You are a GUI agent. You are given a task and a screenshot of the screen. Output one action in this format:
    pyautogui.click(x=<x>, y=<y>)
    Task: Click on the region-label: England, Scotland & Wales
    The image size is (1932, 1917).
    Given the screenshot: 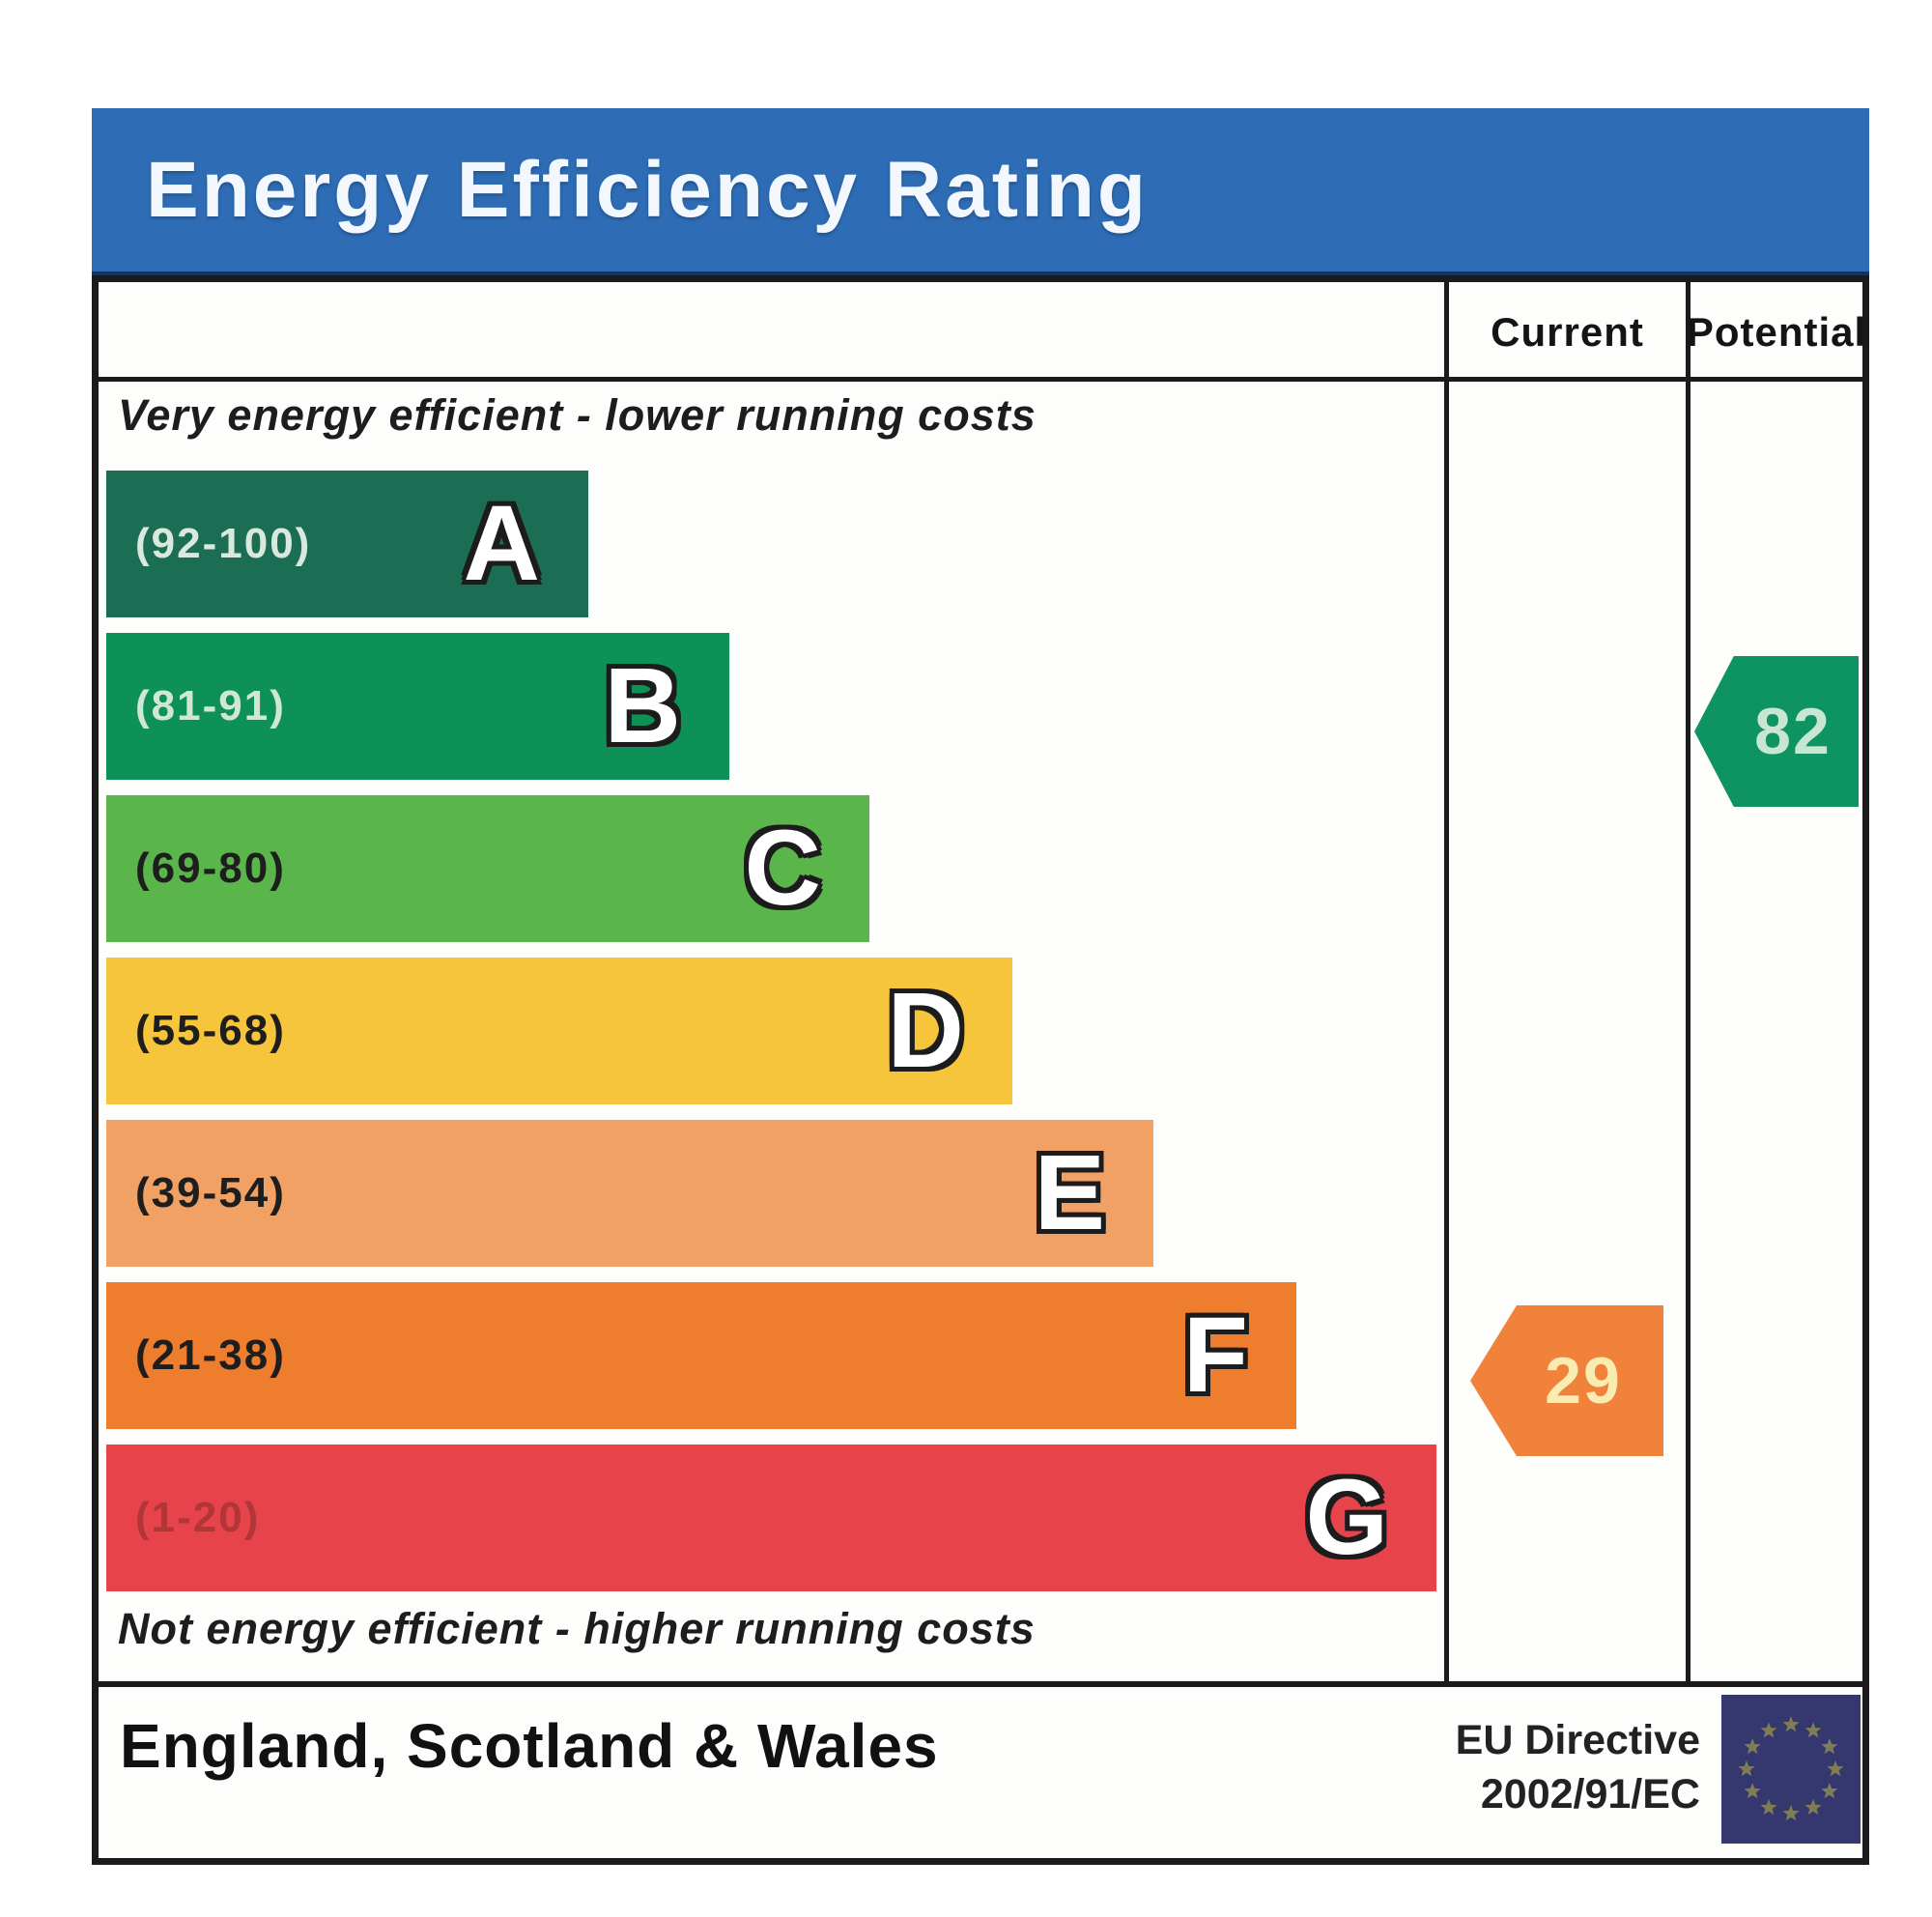 What is the action you would take?
    pyautogui.click(x=529, y=1746)
    